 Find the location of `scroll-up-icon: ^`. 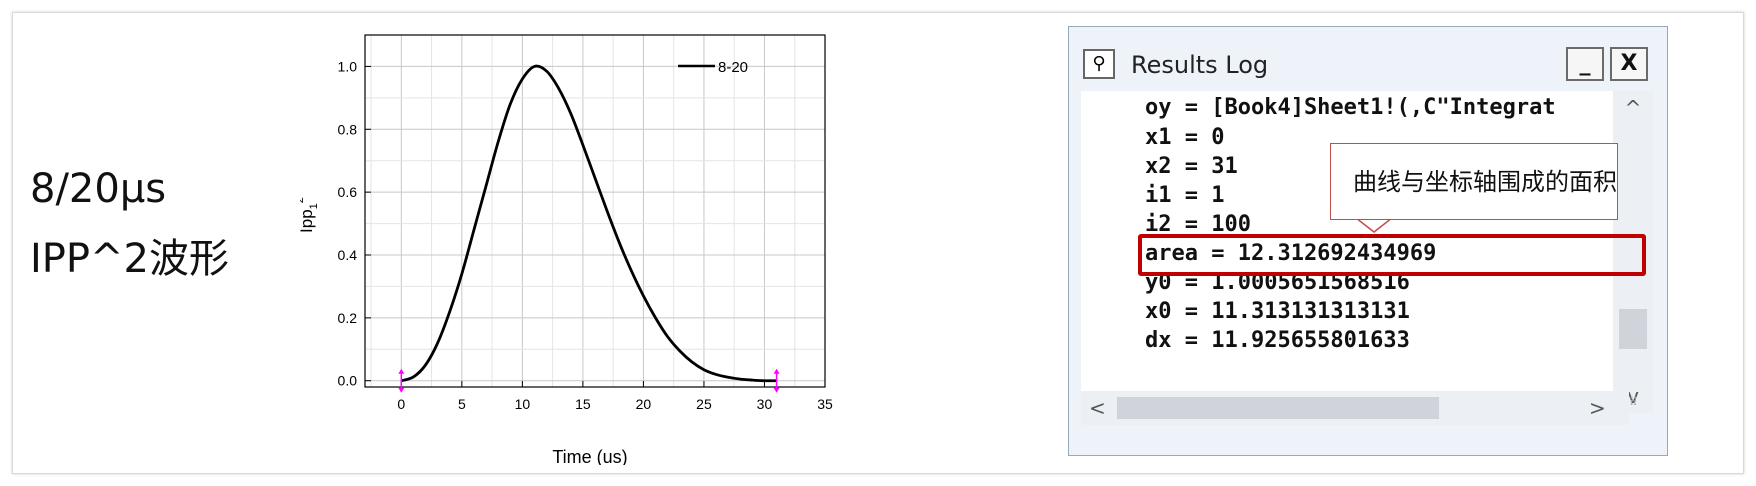

scroll-up-icon: ^ is located at coordinates (1633, 108).